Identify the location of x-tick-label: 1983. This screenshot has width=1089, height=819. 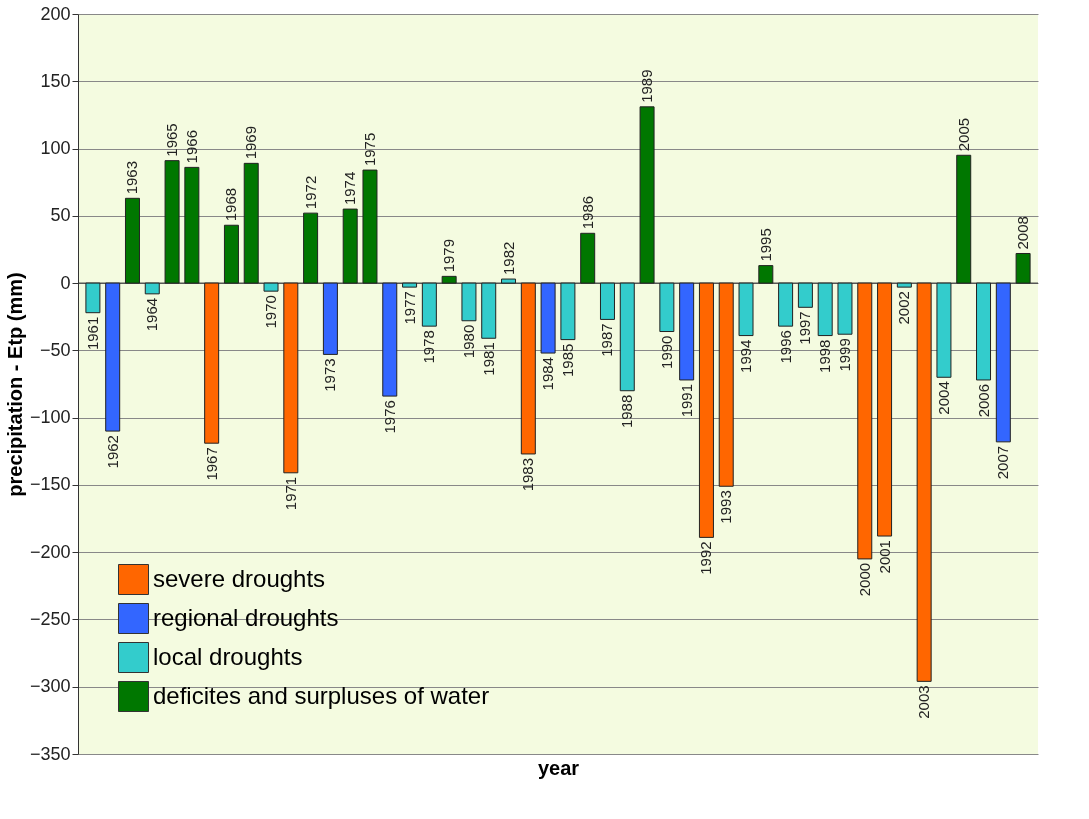
(528, 474).